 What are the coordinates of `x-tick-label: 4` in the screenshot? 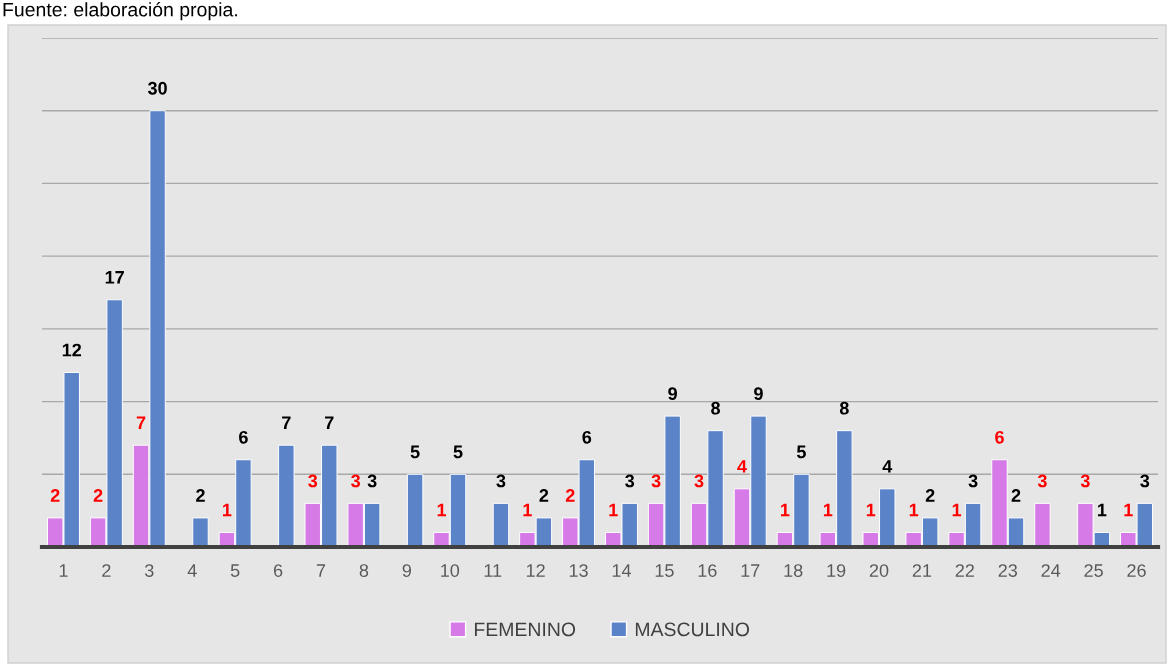 It's located at (192, 570).